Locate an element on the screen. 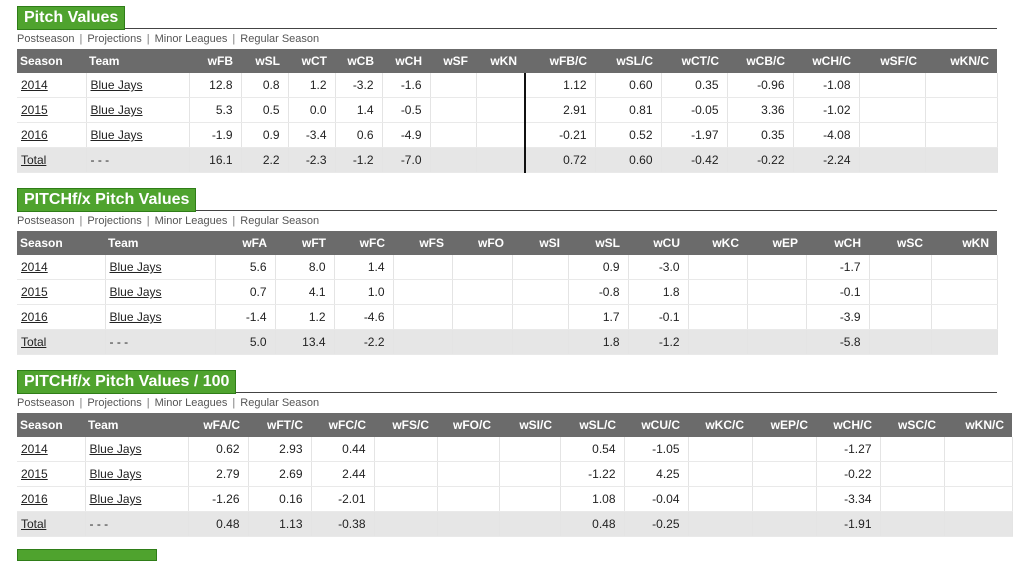 Image resolution: width=1030 pixels, height=561 pixels. team-cell: - - - is located at coordinates (160, 342).